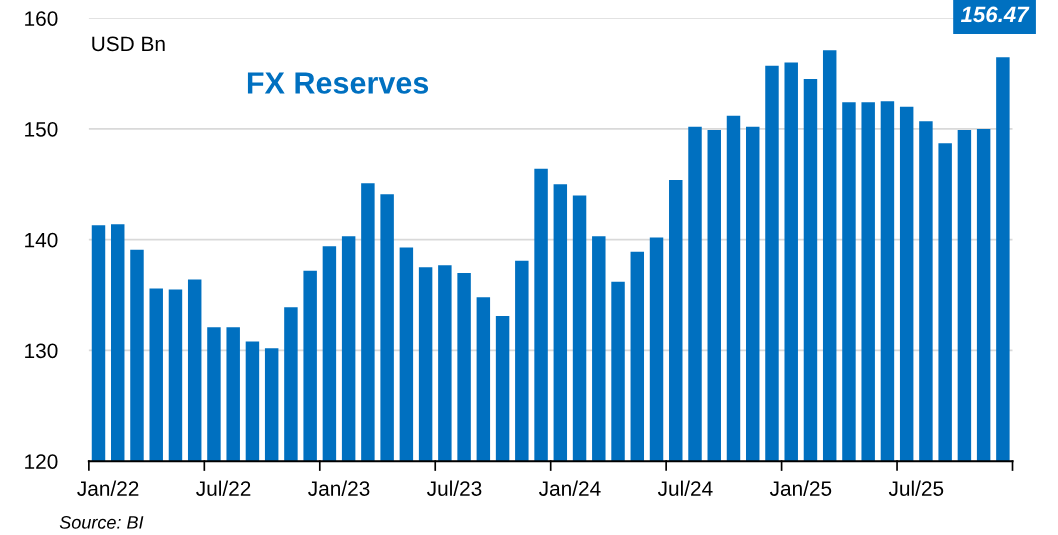 Image resolution: width=1058 pixels, height=535 pixels. Describe the element at coordinates (800, 488) in the screenshot. I see `x-tick-label: Jan/25` at that location.